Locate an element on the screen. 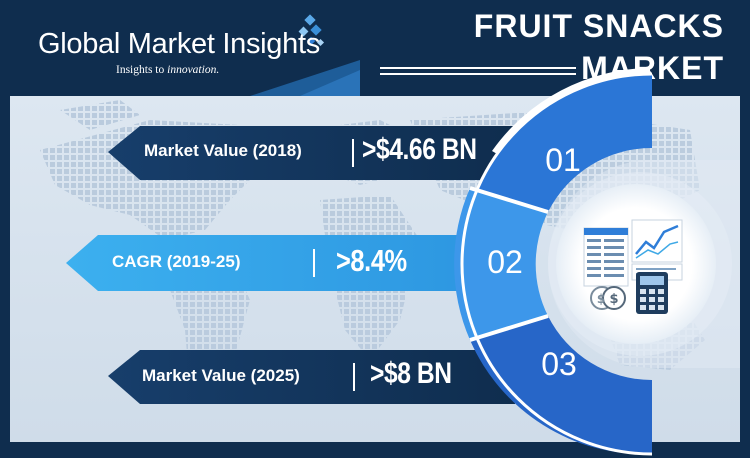 The width and height of the screenshot is (750, 458). brand-tagline: Insights to innovation. is located at coordinates (167, 70).